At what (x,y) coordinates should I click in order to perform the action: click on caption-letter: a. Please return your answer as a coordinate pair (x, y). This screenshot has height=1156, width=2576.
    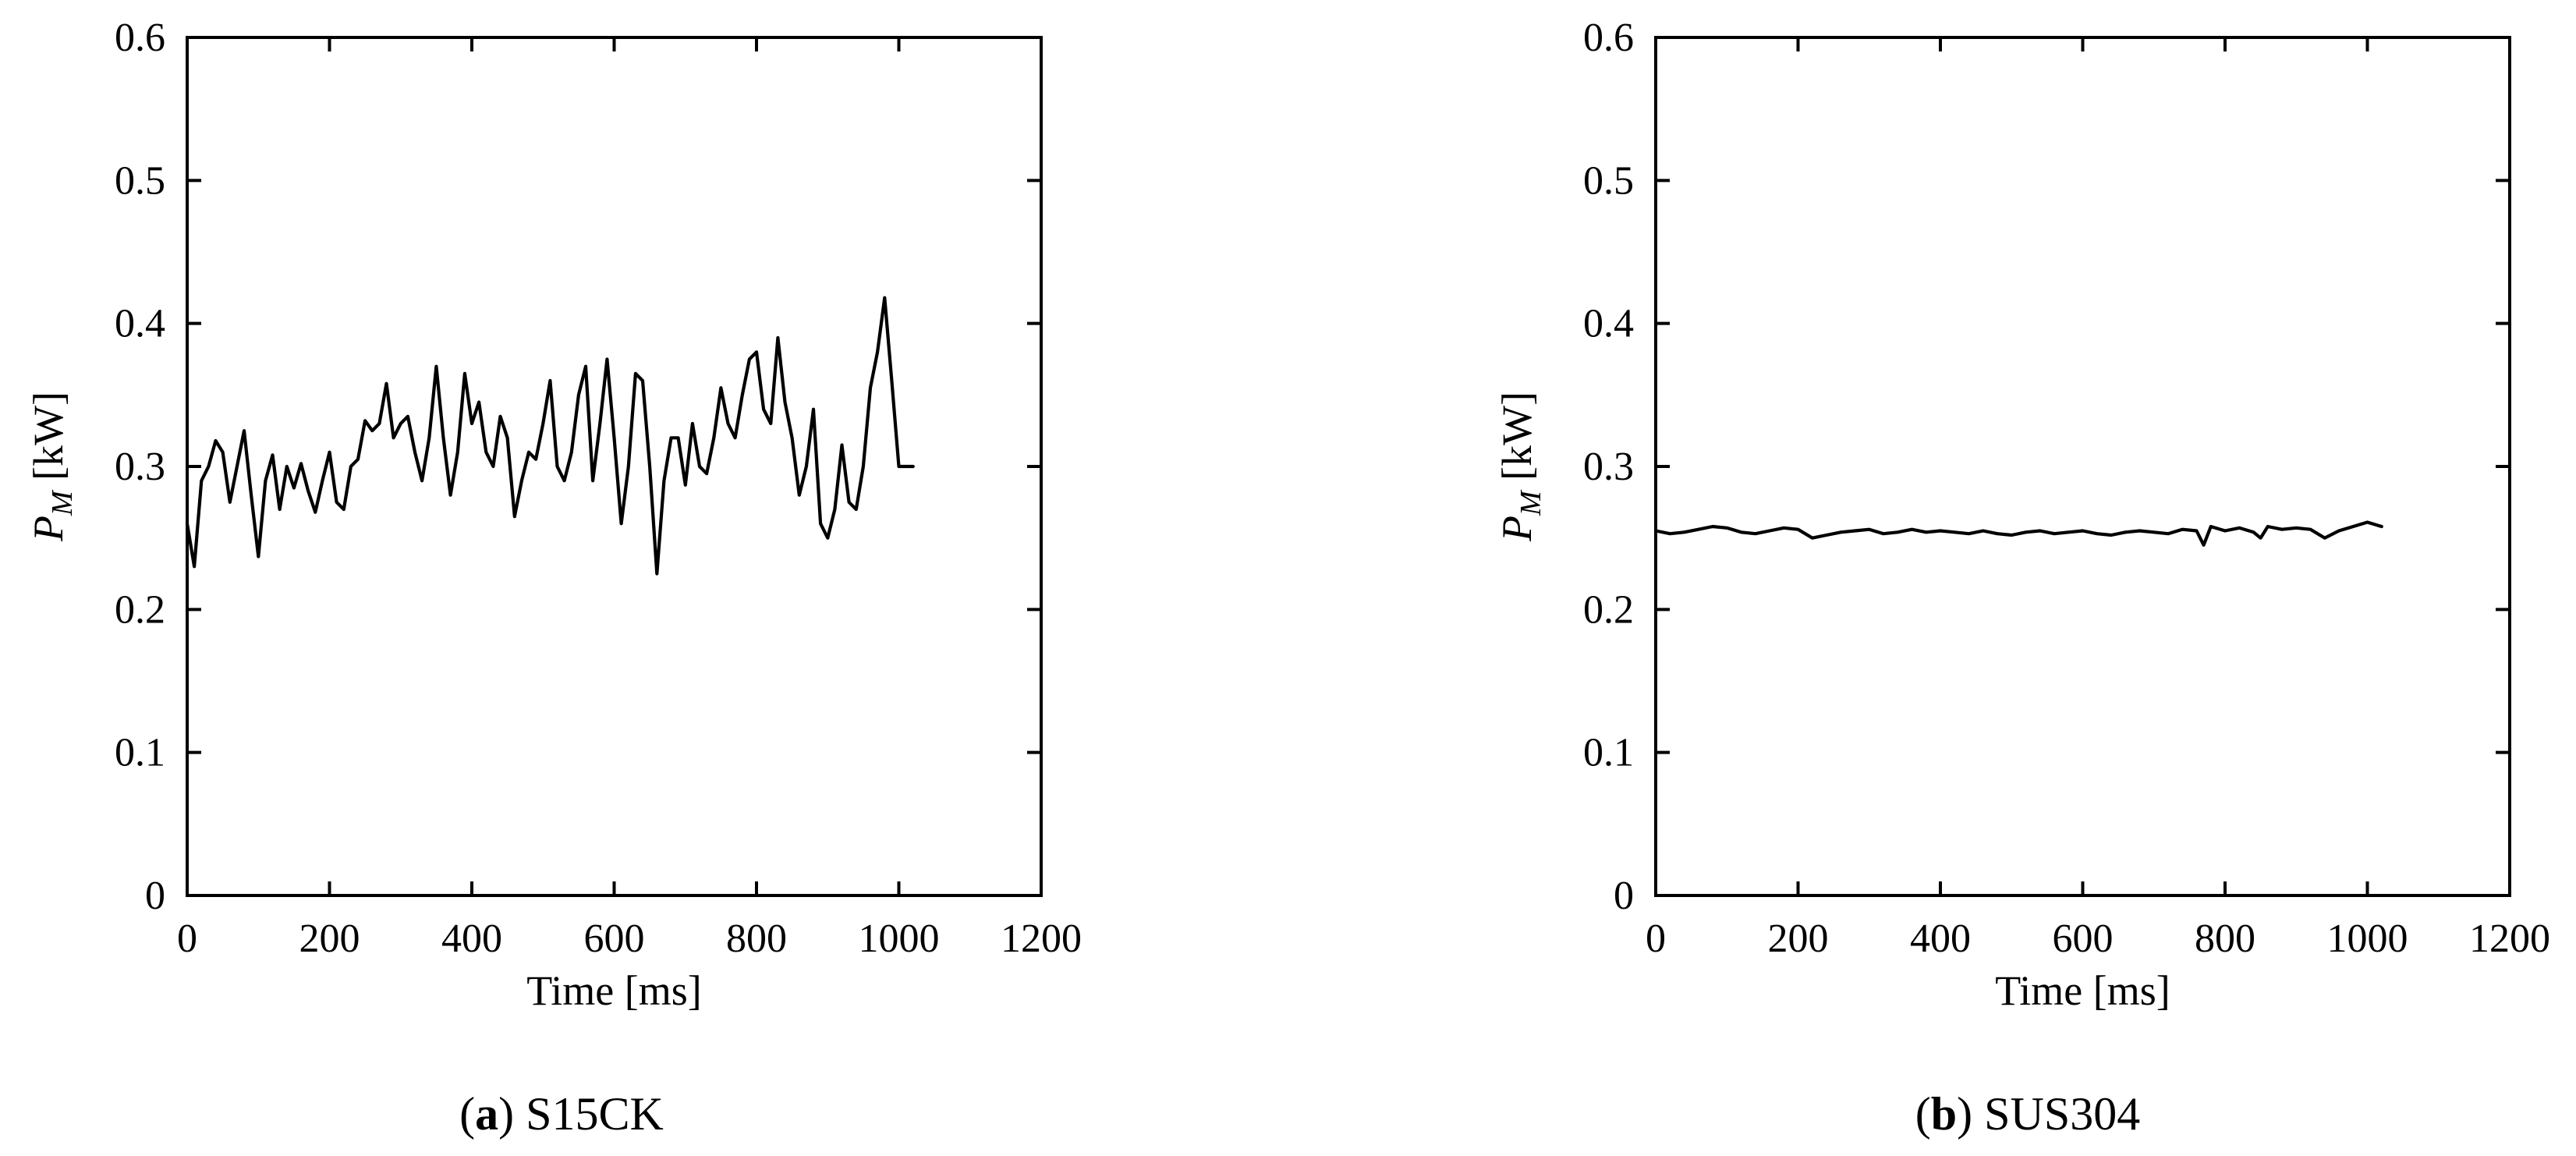
    Looking at the image, I should click on (487, 1114).